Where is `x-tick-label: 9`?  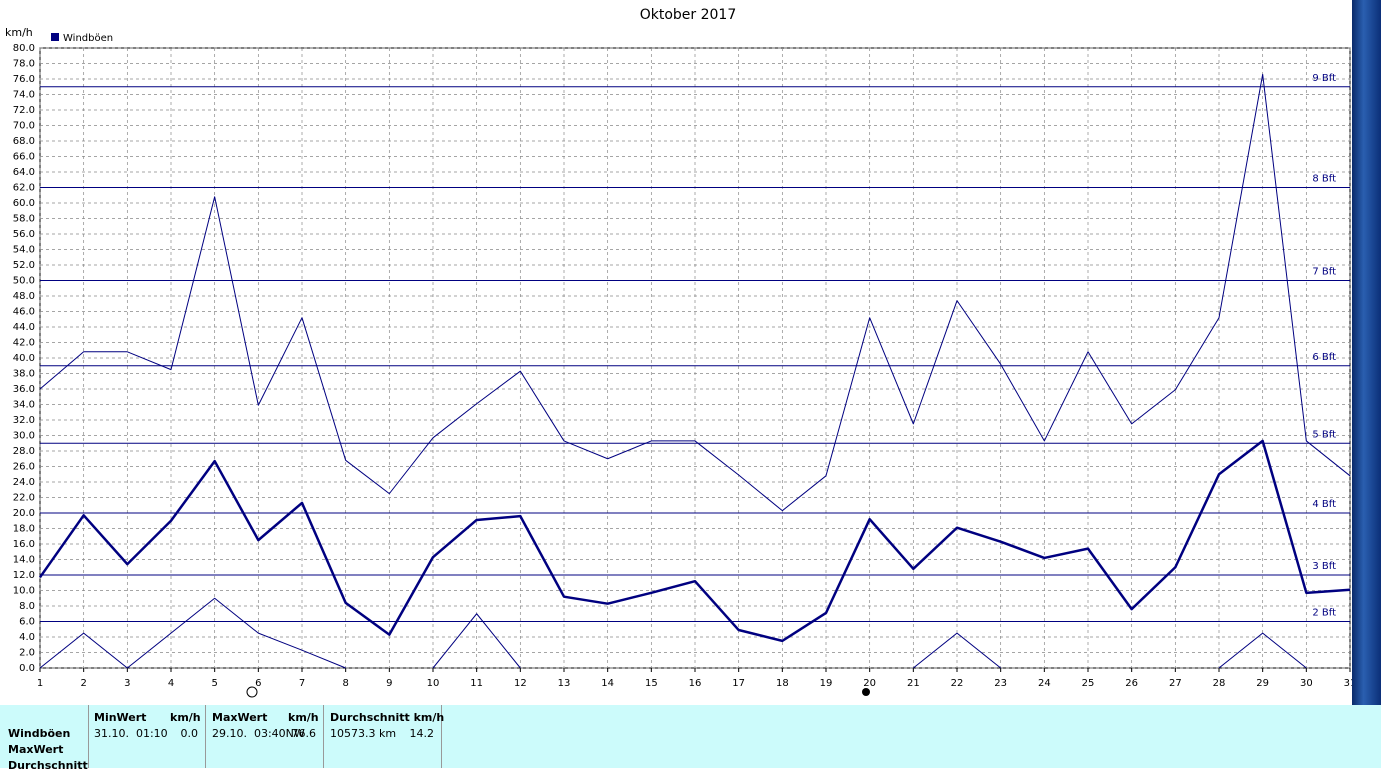
x-tick-label: 9 is located at coordinates (389, 683).